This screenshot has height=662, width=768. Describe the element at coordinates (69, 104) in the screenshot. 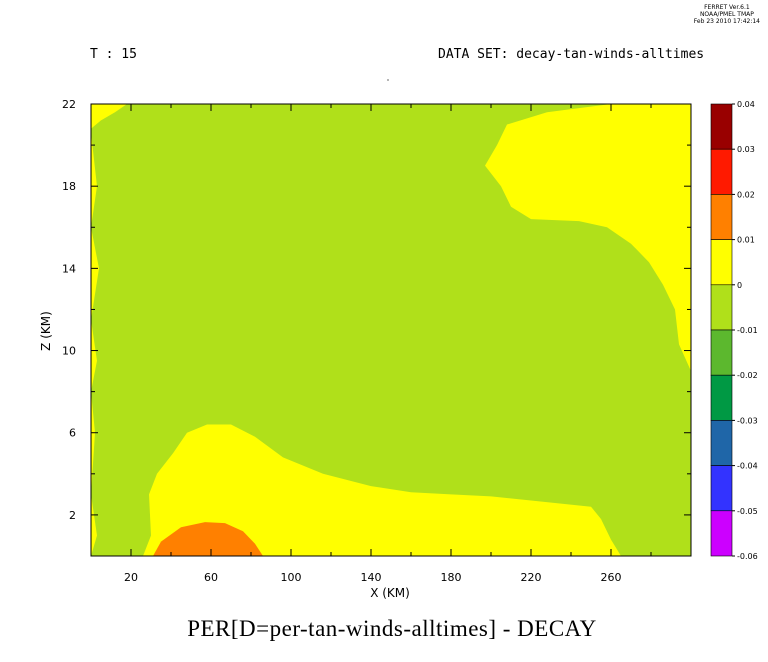

I see `y-tick-label: 22` at that location.